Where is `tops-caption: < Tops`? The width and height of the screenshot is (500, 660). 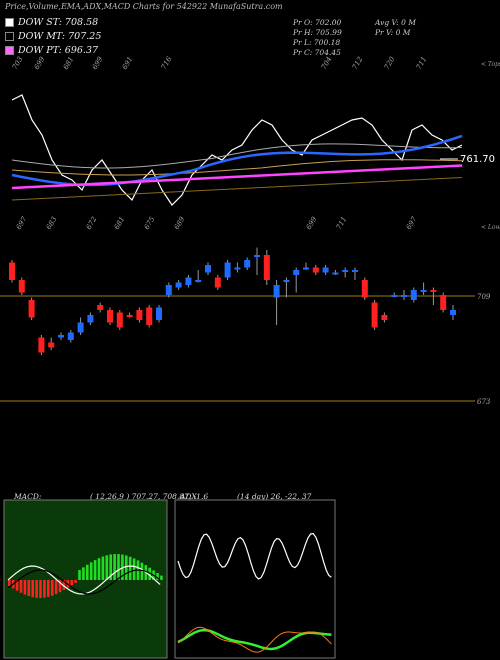 tops-caption: < Tops is located at coordinates (490, 64).